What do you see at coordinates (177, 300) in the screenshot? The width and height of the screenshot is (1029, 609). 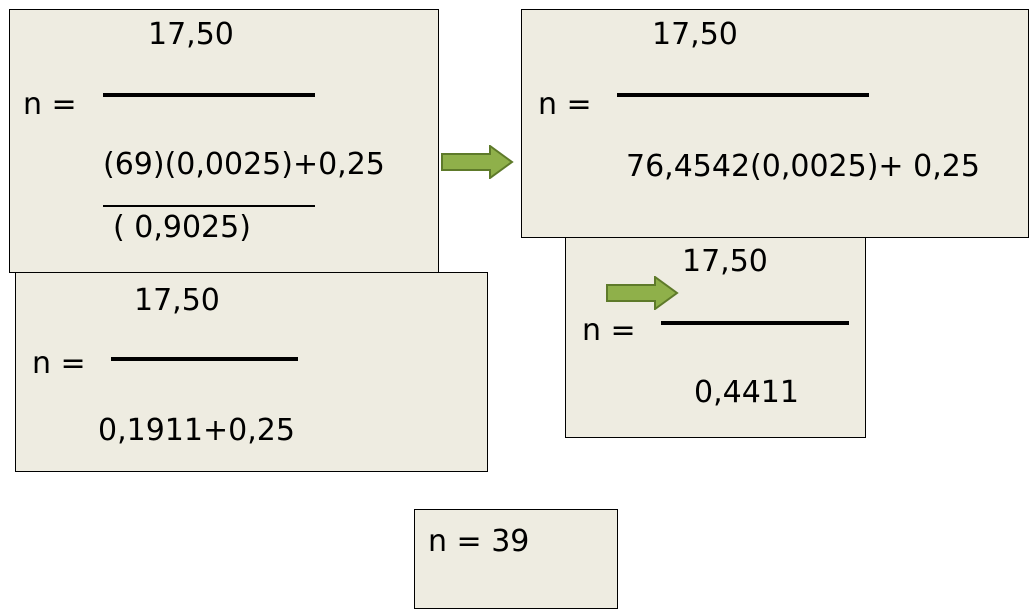 I see `step3-numerator: 17,50` at bounding box center [177, 300].